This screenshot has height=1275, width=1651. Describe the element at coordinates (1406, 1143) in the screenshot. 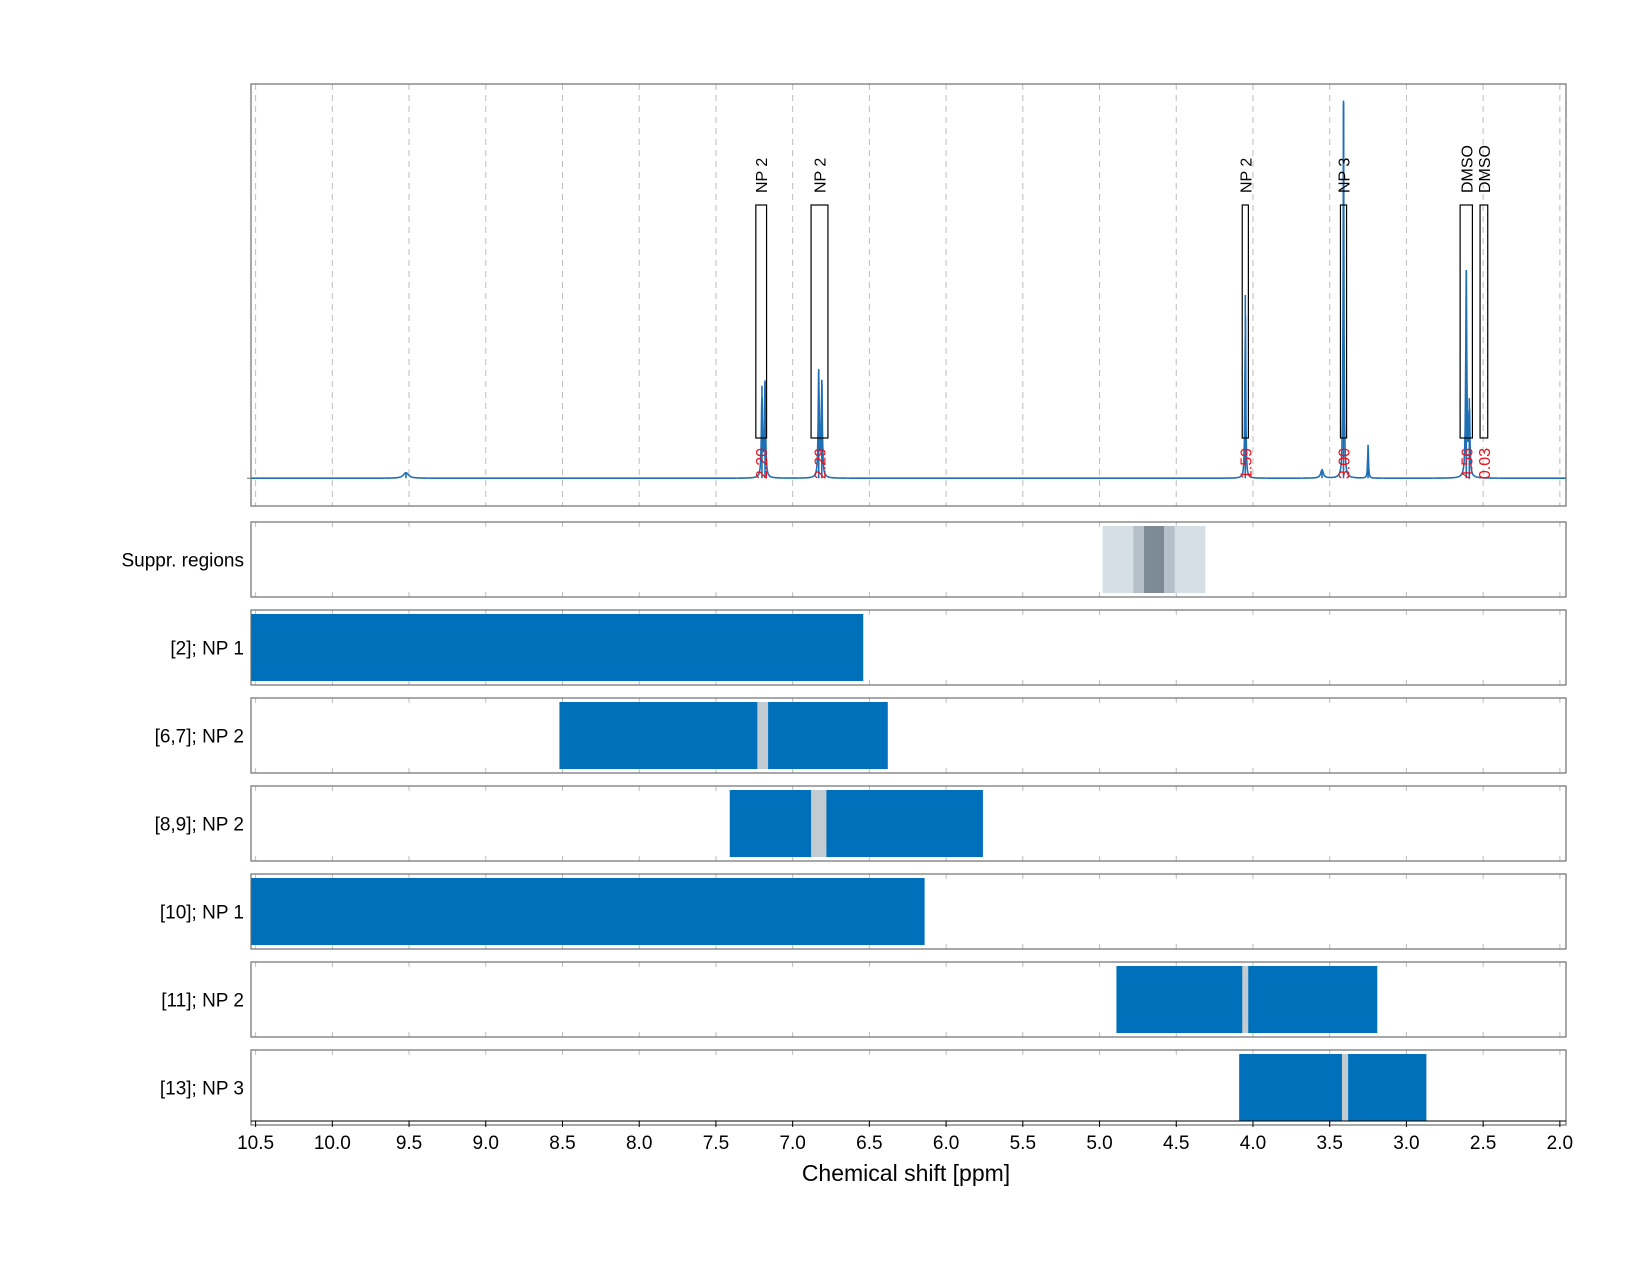

I see `x-tick-label: 3.0` at that location.